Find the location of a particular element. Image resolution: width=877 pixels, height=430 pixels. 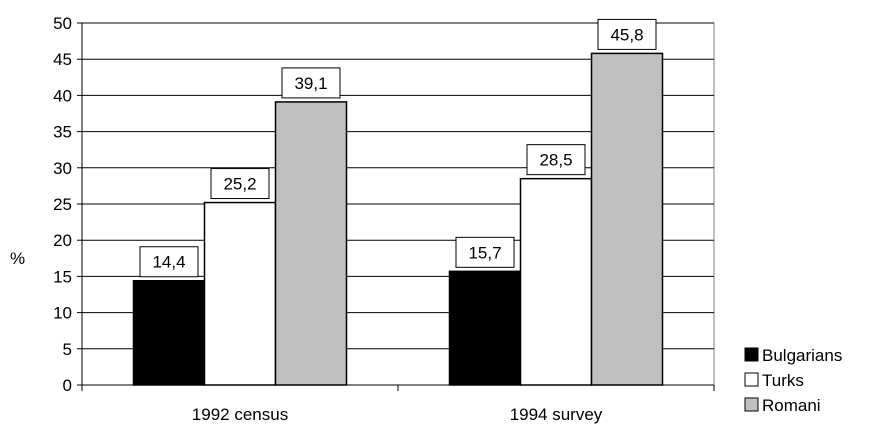

y-tick-label: 5 is located at coordinates (67, 349).